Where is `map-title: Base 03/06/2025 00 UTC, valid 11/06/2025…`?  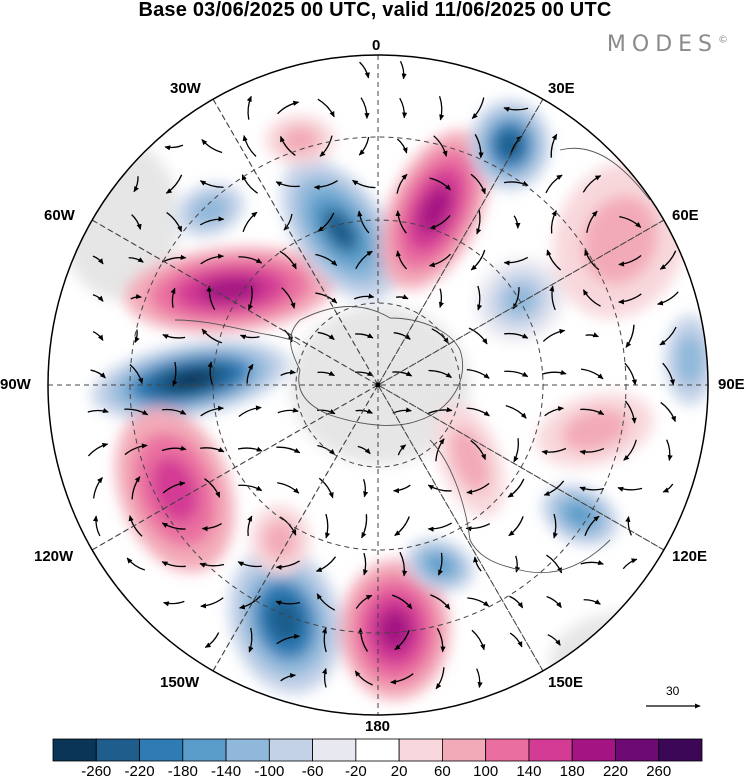 map-title: Base 03/06/2025 00 UTC, valid 11/06/2025… is located at coordinates (375, 10).